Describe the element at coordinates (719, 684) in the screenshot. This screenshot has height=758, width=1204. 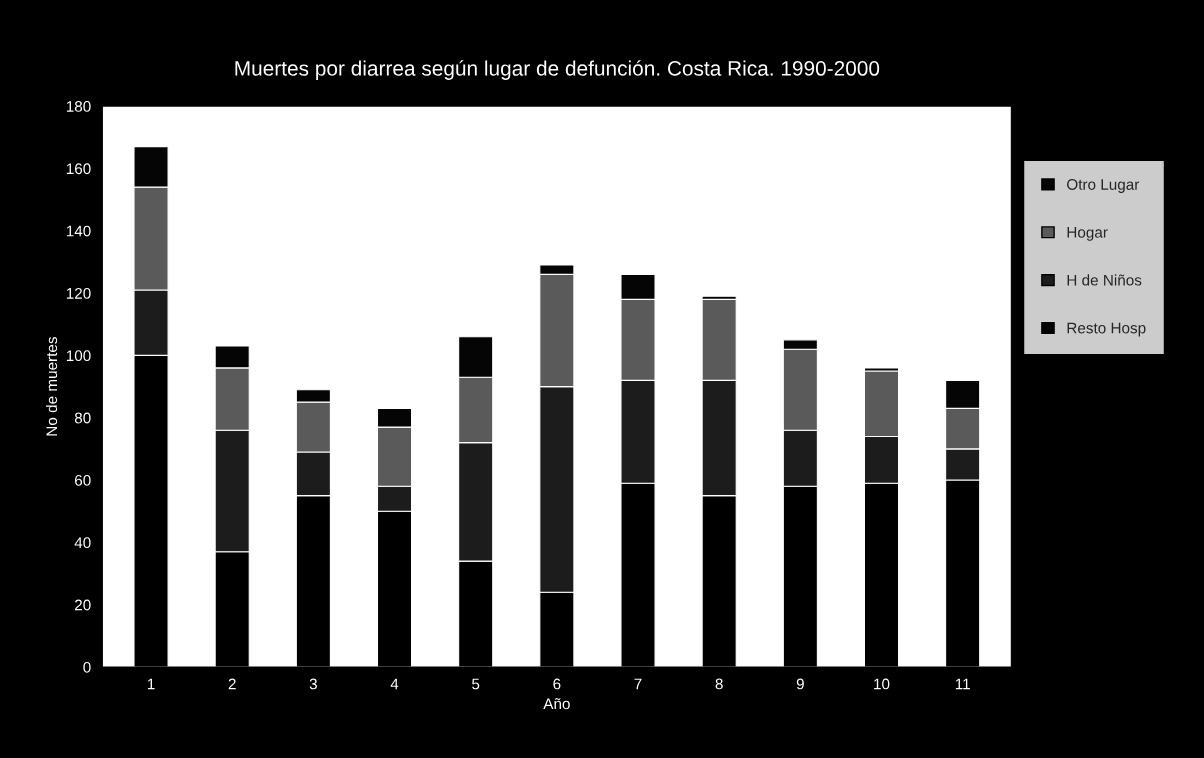
I see `x-tick-label: 8` at that location.